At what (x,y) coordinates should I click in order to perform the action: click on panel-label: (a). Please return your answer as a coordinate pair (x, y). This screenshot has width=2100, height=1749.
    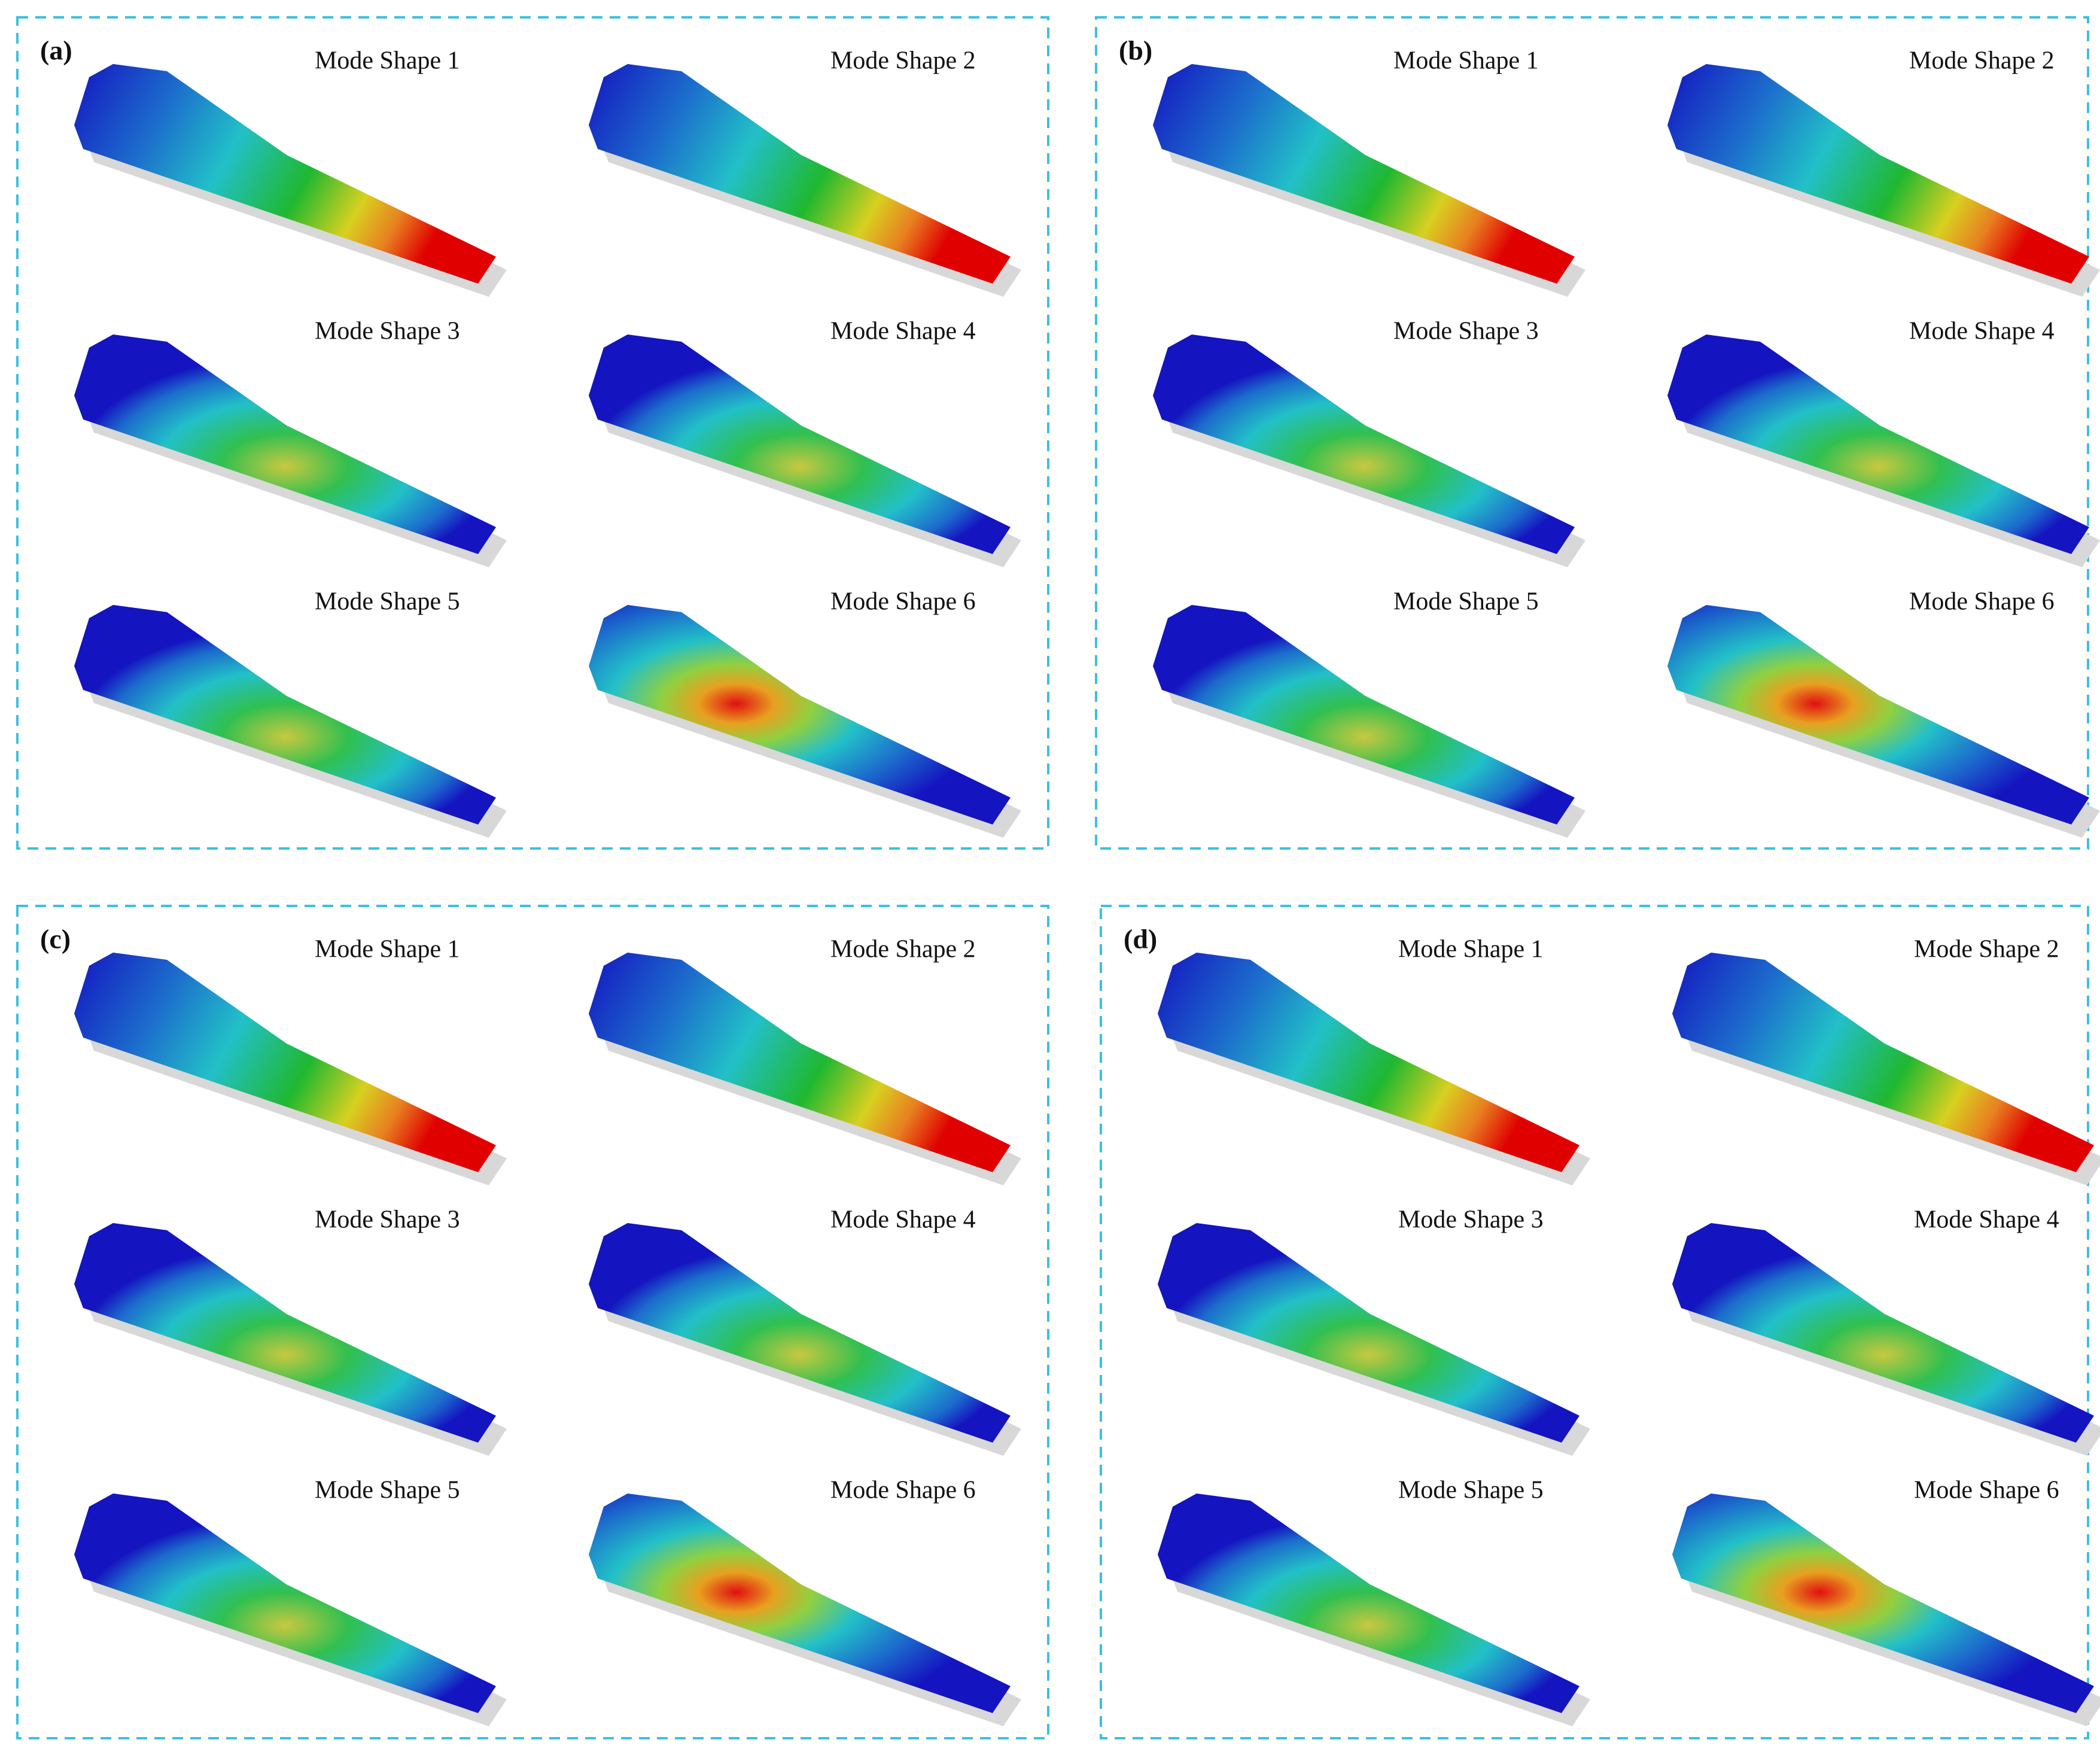
    Looking at the image, I should click on (56, 50).